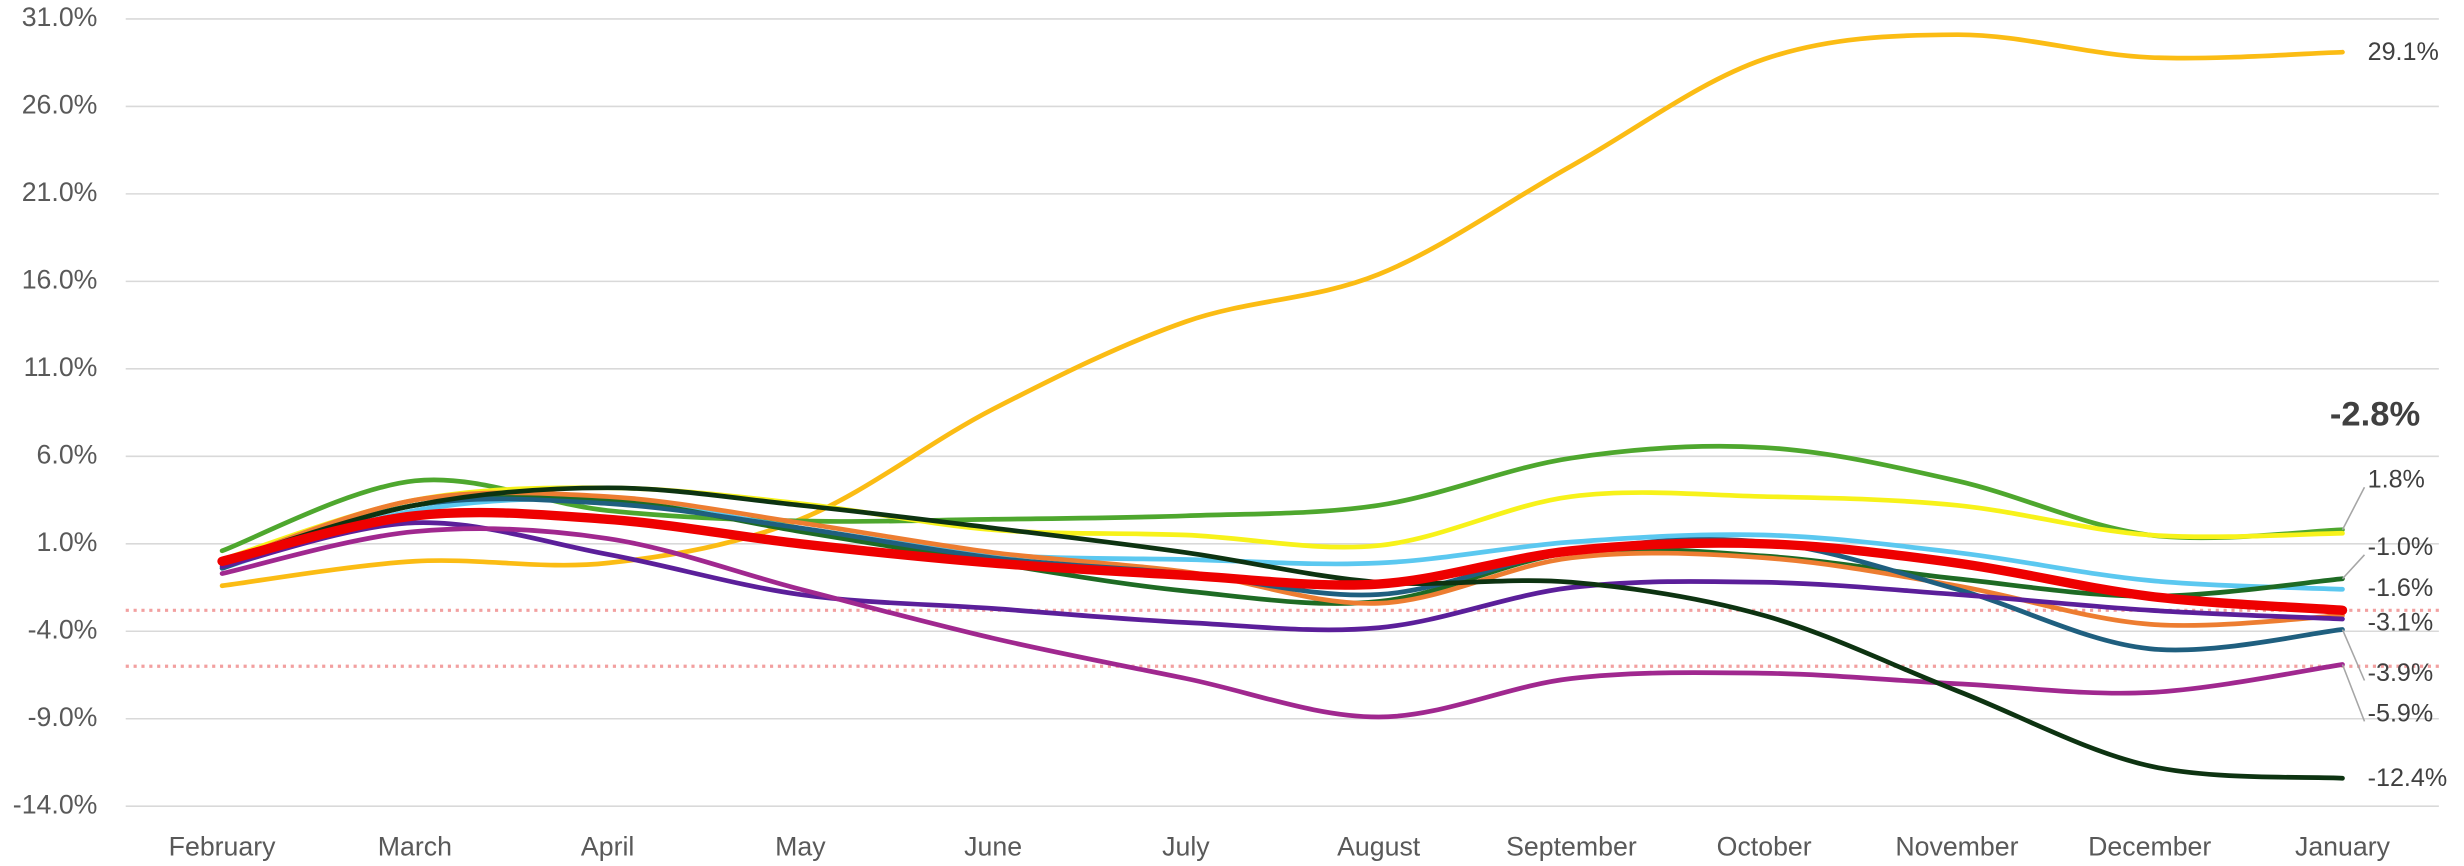 This screenshot has width=2464, height=866. What do you see at coordinates (61, 367) in the screenshot?
I see `y-tick-label: 11.0%` at bounding box center [61, 367].